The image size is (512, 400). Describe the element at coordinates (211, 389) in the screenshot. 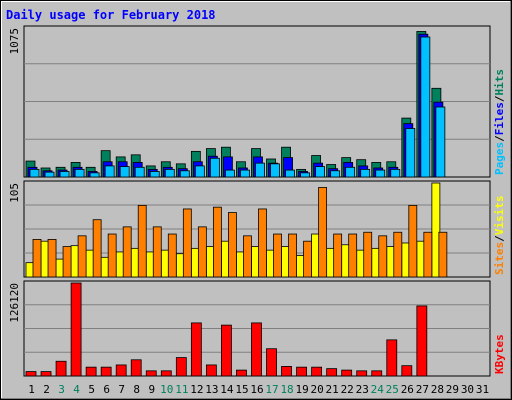

I see `x-tick-label-day-13: 13` at that location.